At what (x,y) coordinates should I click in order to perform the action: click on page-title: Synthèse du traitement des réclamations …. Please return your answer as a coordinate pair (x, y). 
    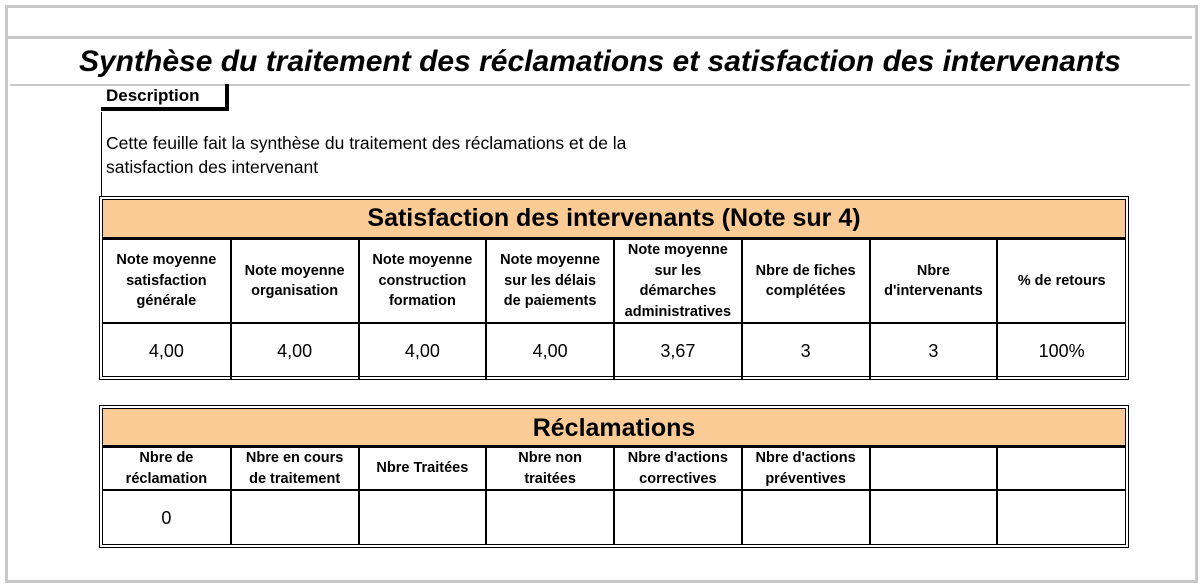
    Looking at the image, I should click on (600, 63).